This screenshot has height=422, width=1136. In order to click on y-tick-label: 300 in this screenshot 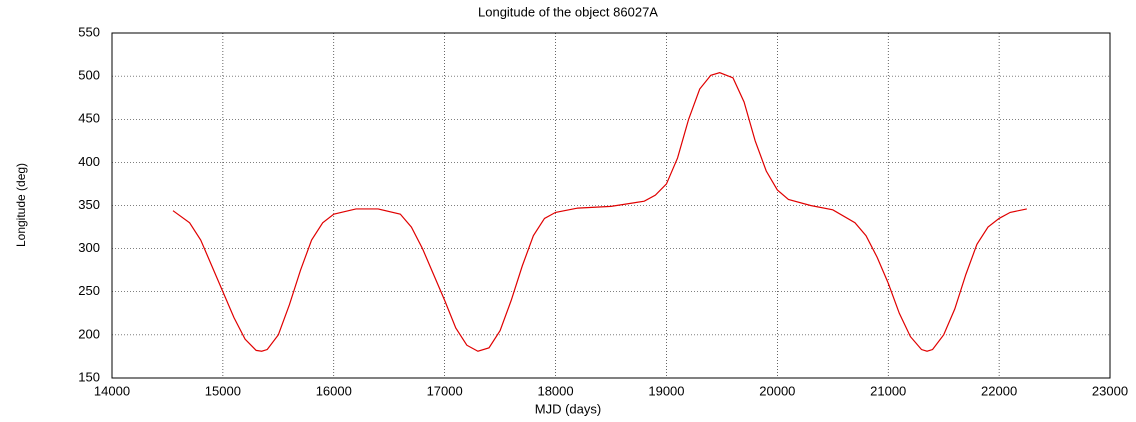, I will do `click(89, 247)`.